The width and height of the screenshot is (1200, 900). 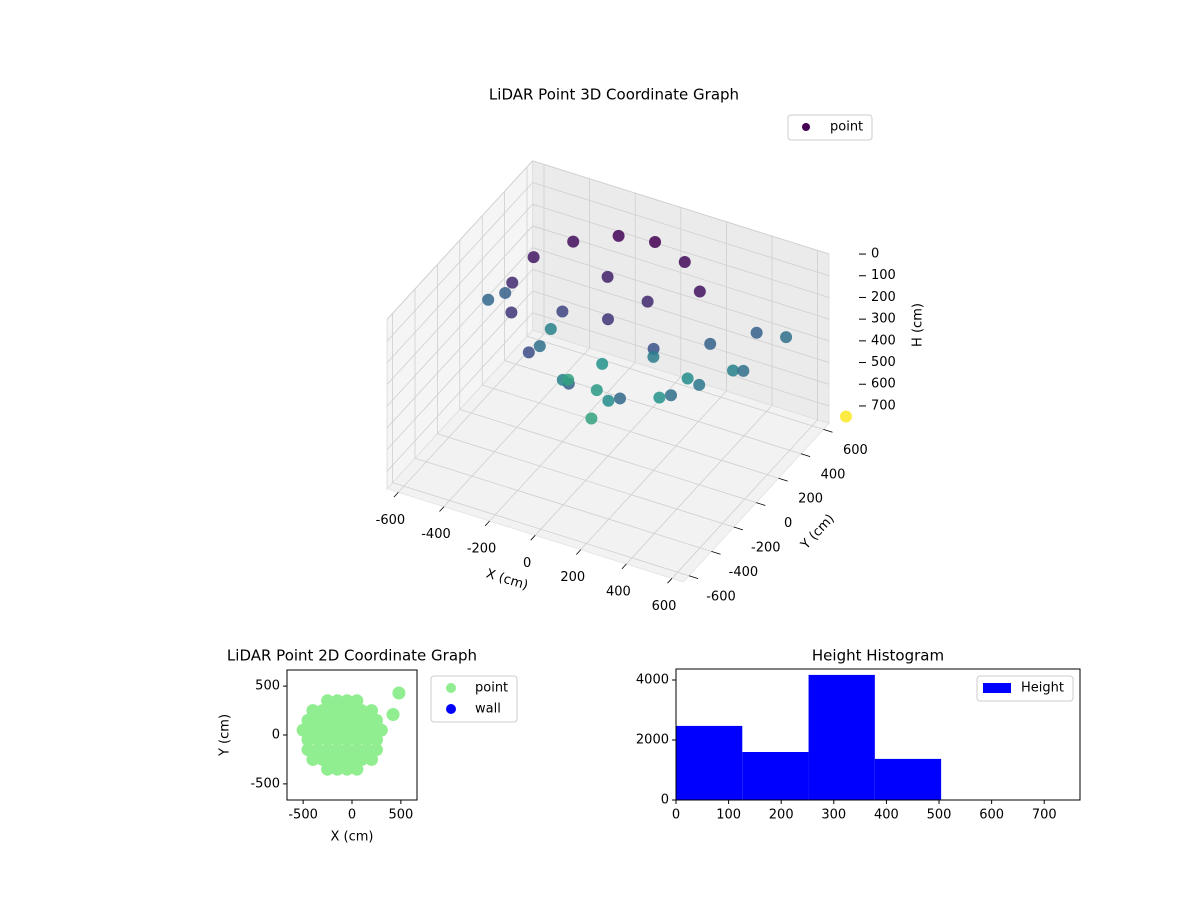 I want to click on legend-label: wall, so click(x=488, y=709).